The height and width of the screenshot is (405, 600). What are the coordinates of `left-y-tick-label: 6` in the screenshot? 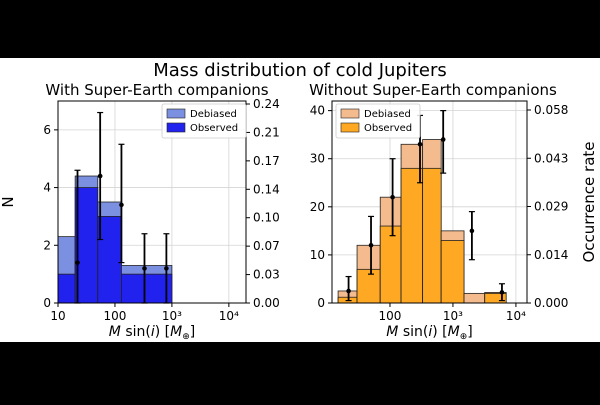 It's located at (47, 130).